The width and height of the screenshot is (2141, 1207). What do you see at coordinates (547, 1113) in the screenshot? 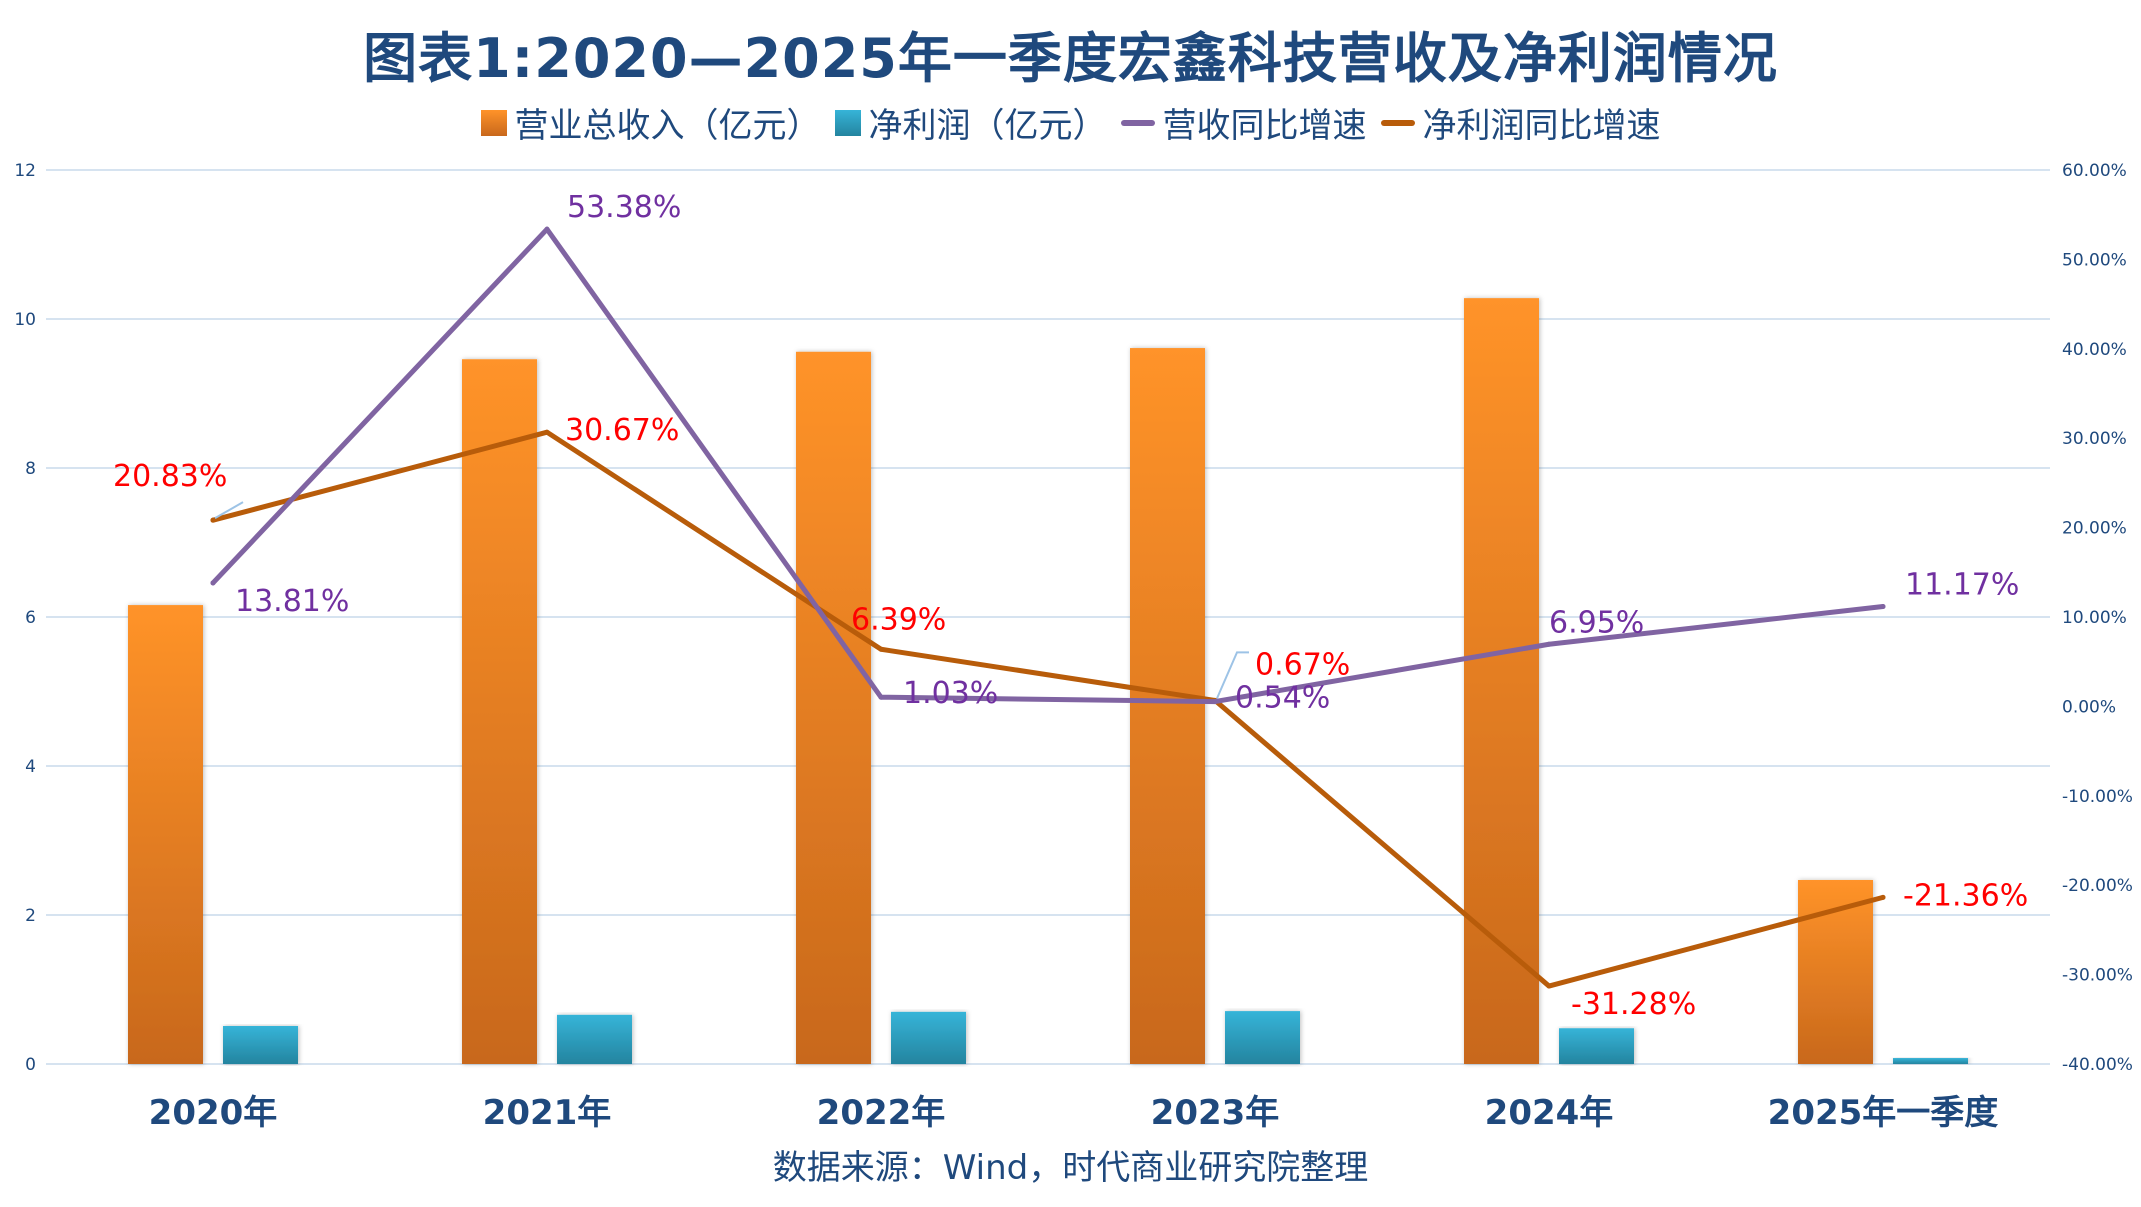
I see `x-axis-tick-label: 2021年` at bounding box center [547, 1113].